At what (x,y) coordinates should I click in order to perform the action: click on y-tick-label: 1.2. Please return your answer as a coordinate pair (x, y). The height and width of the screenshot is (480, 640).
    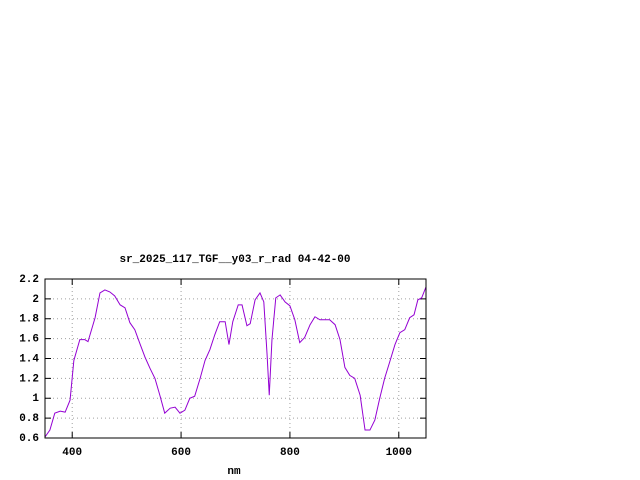
    Looking at the image, I should click on (29, 379).